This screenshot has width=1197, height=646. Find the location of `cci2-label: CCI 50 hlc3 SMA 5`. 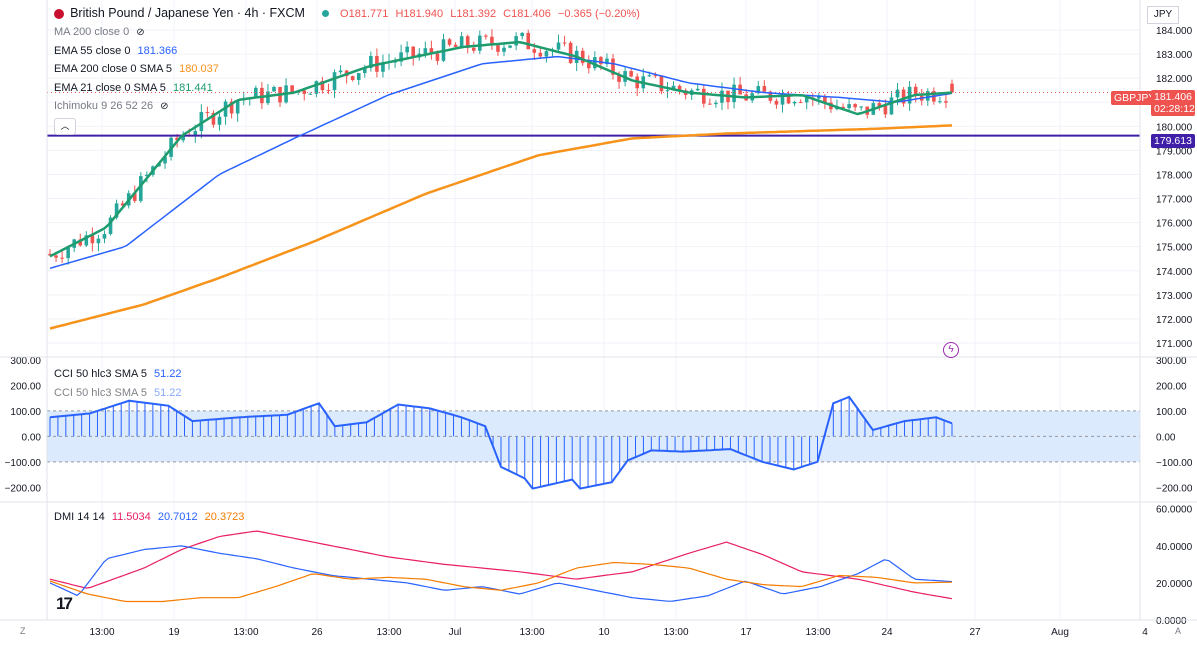

cci2-label: CCI 50 hlc3 SMA 5 is located at coordinates (100, 393).